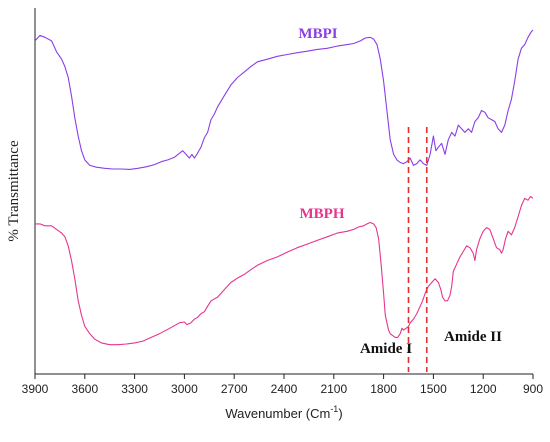  What do you see at coordinates (473, 337) in the screenshot?
I see `annotation-label: Amide II` at bounding box center [473, 337].